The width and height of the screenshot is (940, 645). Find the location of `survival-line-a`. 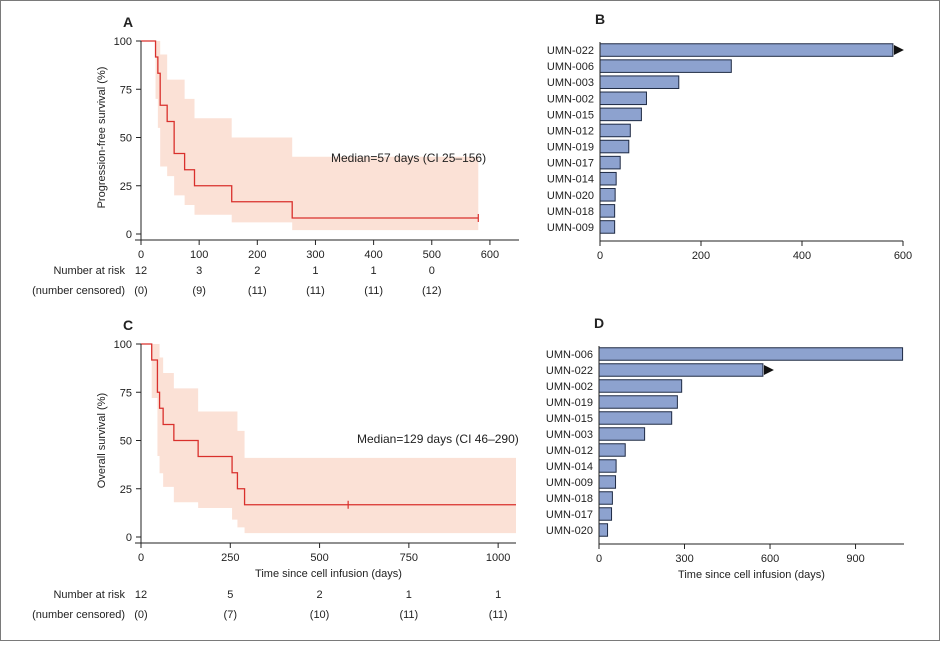

survival-line-a is located at coordinates (310, 129).